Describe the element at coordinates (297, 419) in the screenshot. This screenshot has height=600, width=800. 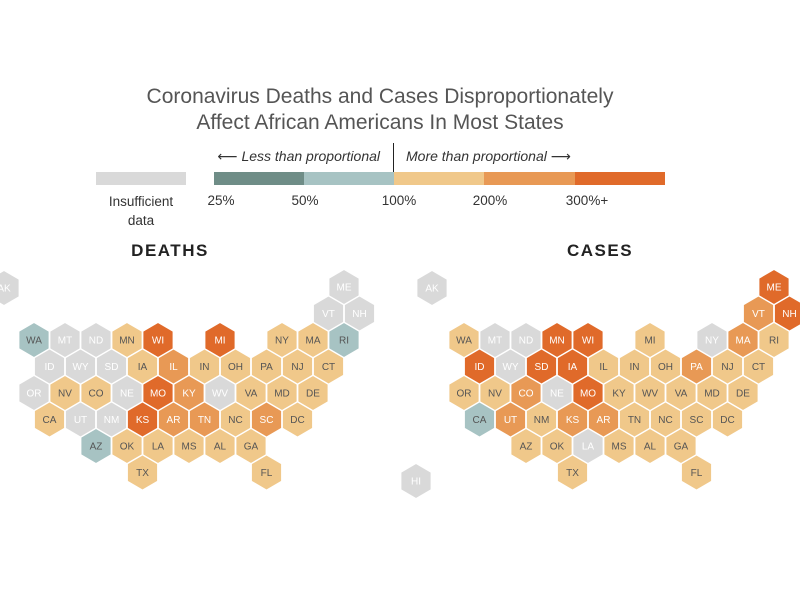
I see `deaths-hex-dc: DC` at that location.